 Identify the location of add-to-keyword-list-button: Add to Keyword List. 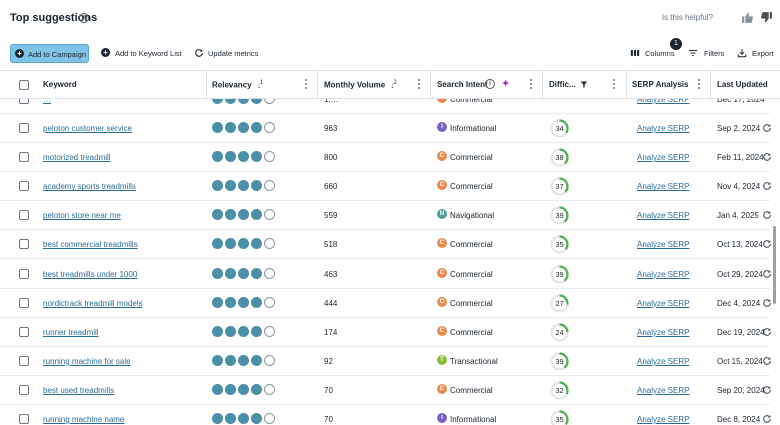
(148, 53).